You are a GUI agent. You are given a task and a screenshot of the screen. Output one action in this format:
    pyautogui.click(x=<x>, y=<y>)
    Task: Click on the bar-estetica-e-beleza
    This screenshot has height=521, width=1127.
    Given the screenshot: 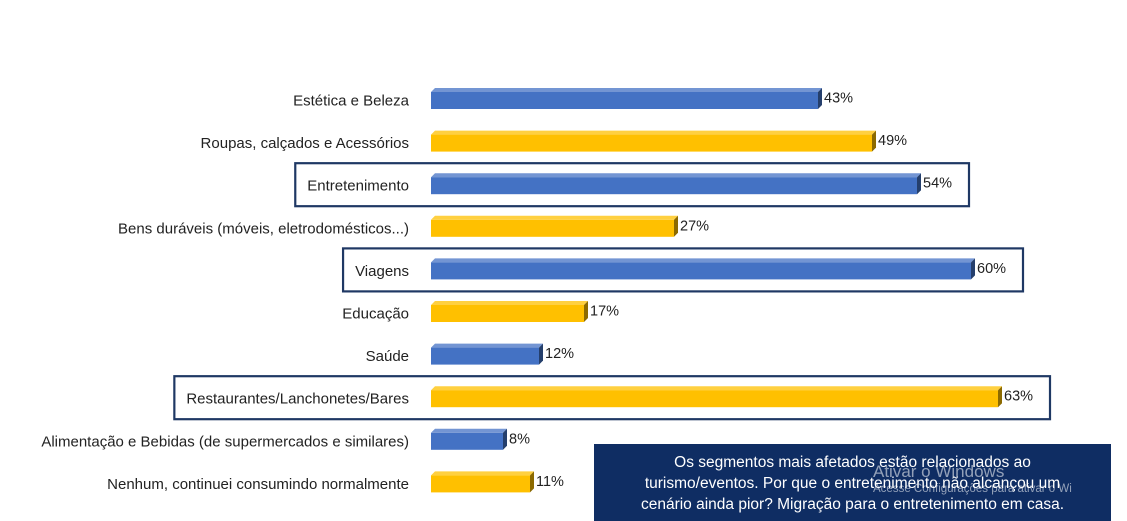 What is the action you would take?
    pyautogui.click(x=624, y=100)
    